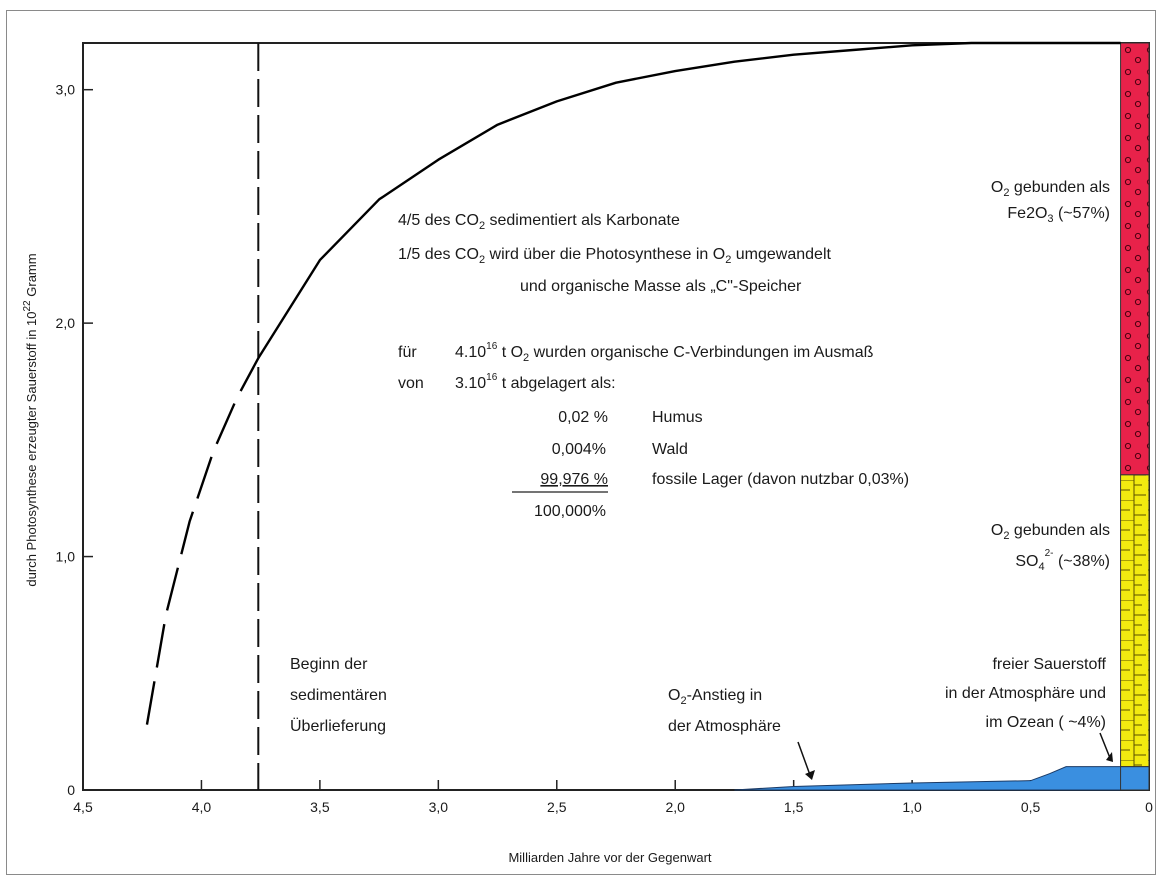 The width and height of the screenshot is (1162, 879). Describe the element at coordinates (912, 807) in the screenshot. I see `x-tick-label: 1,0` at that location.